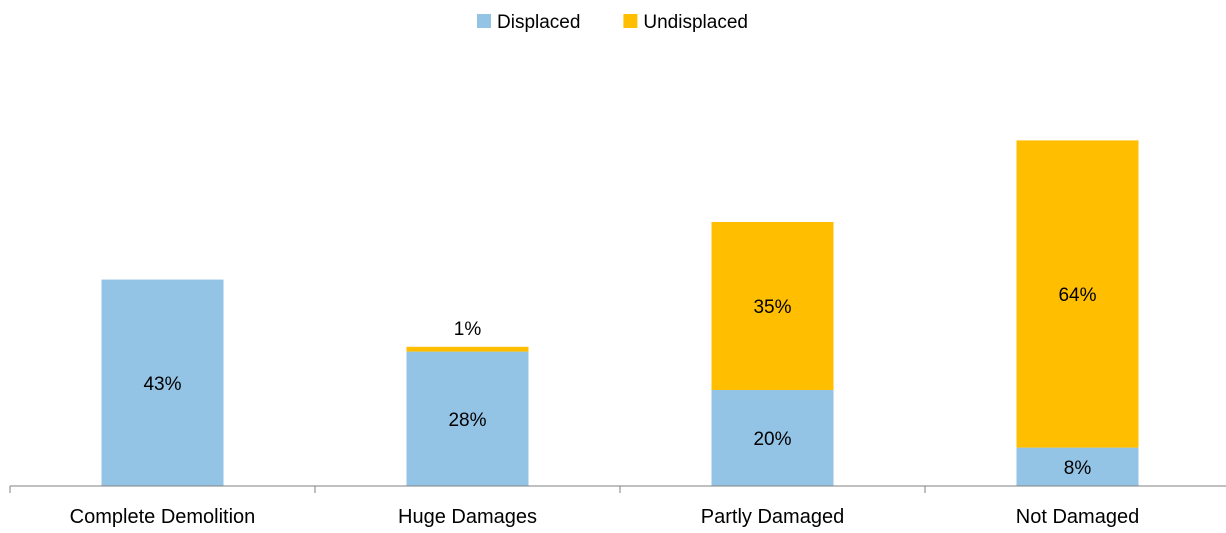 The width and height of the screenshot is (1226, 533). I want to click on bar-displaced-huge-damages, so click(467, 418).